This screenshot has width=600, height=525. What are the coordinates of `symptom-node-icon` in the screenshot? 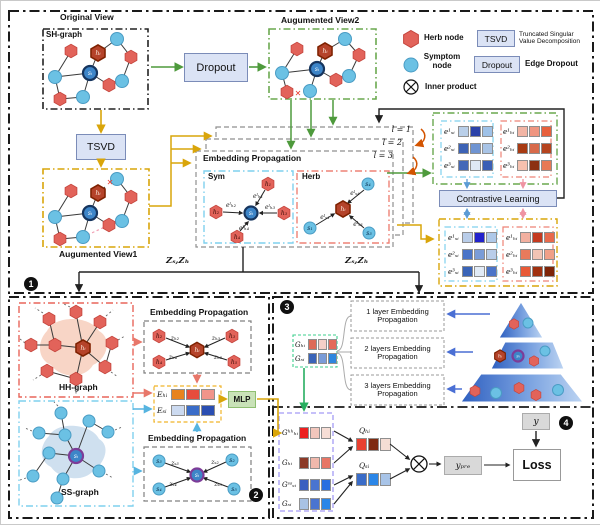 It's located at (411, 65).